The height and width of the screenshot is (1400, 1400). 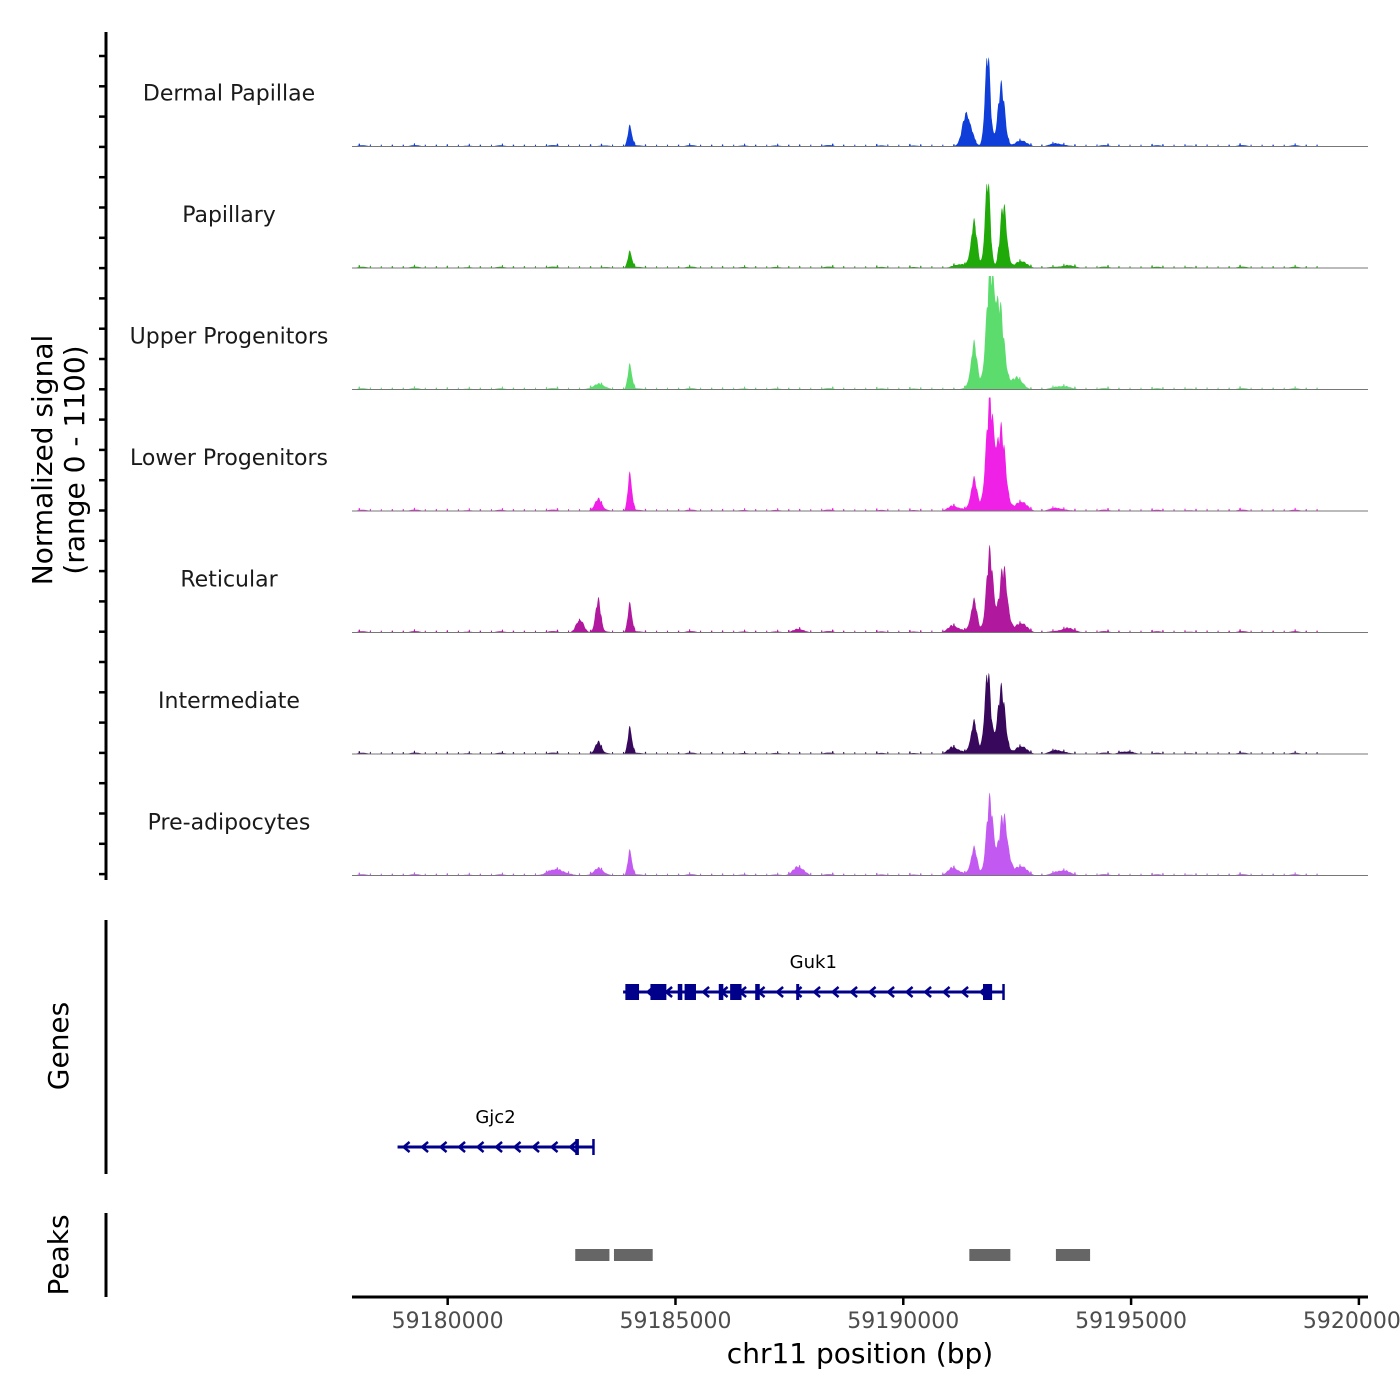 What do you see at coordinates (229, 580) in the screenshot?
I see `track-label: Reticular` at bounding box center [229, 580].